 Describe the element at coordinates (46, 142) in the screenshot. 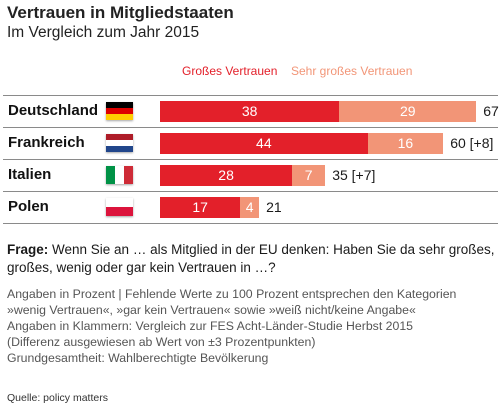

I see `category-label-frankreich: Frankreich` at that location.